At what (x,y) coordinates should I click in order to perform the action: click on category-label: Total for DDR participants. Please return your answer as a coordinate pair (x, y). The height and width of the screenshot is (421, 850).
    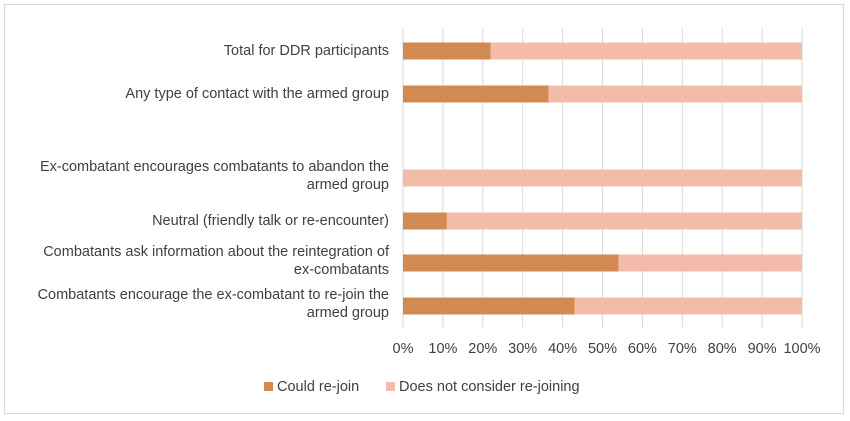
    Looking at the image, I should click on (306, 51).